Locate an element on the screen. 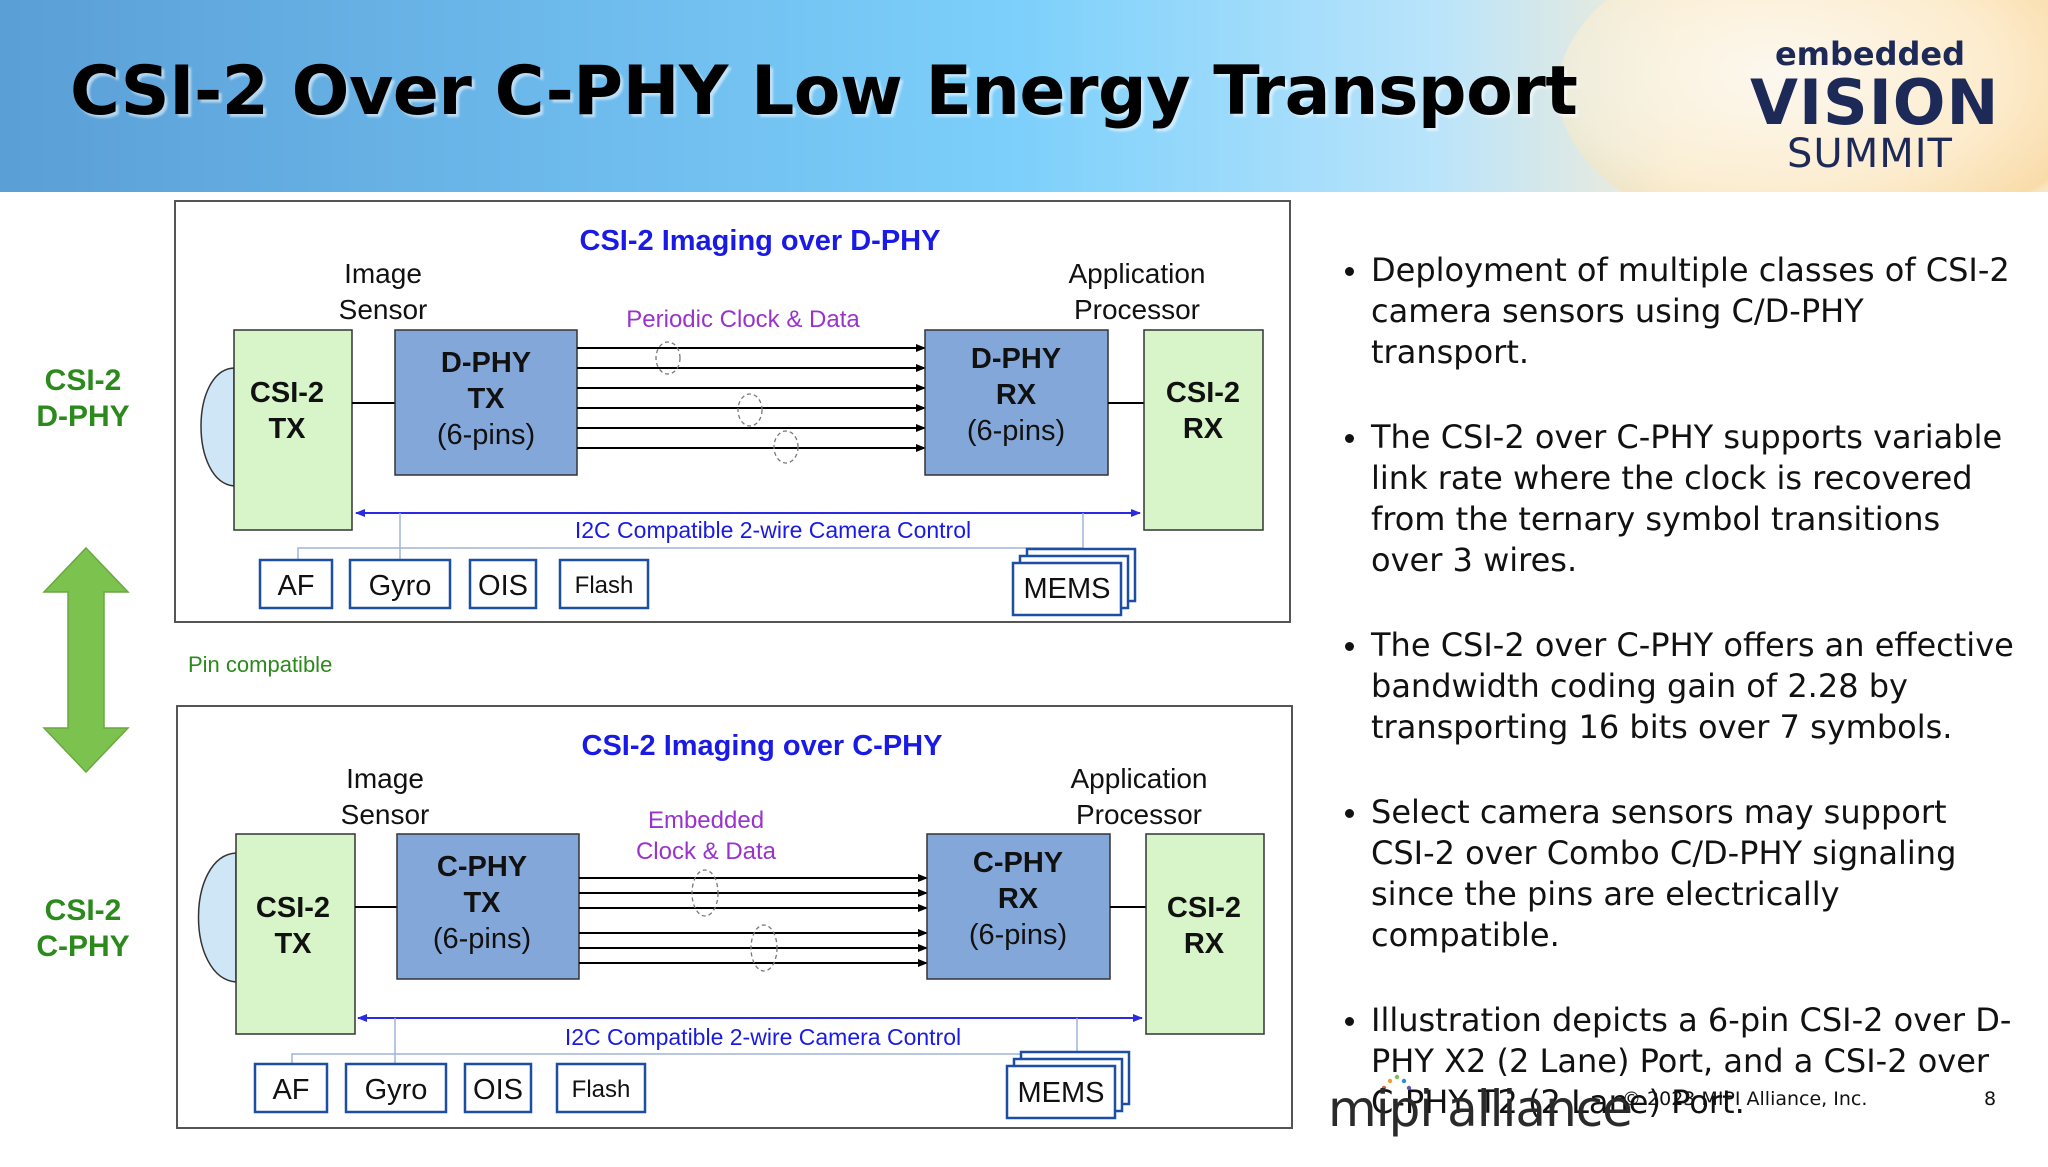  dphy-csi2-tx-label: CSI-2 TX is located at coordinates (287, 411).